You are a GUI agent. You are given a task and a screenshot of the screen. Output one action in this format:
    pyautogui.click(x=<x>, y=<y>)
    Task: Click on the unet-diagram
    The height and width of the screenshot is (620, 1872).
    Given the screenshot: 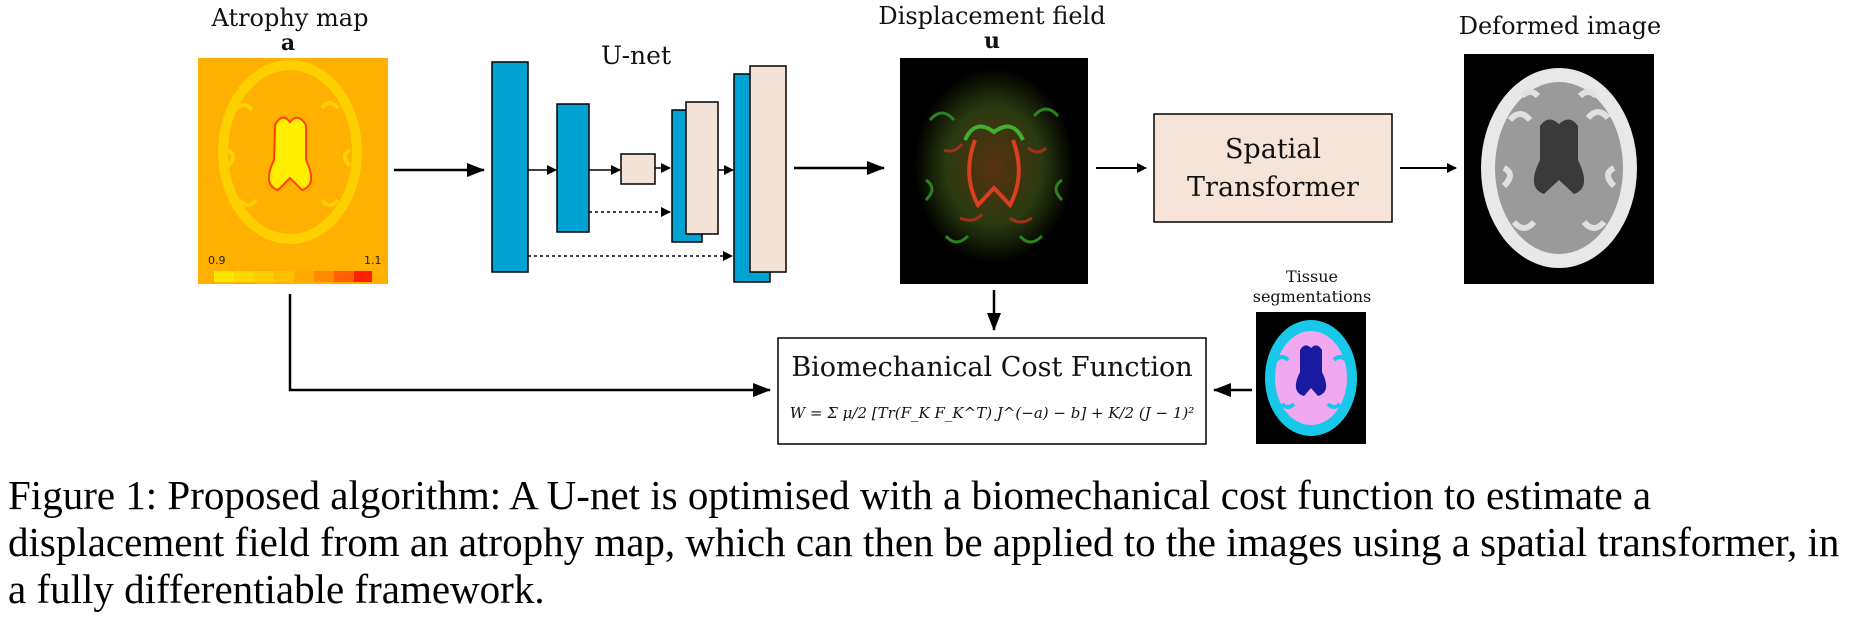 What is the action you would take?
    pyautogui.click(x=639, y=172)
    